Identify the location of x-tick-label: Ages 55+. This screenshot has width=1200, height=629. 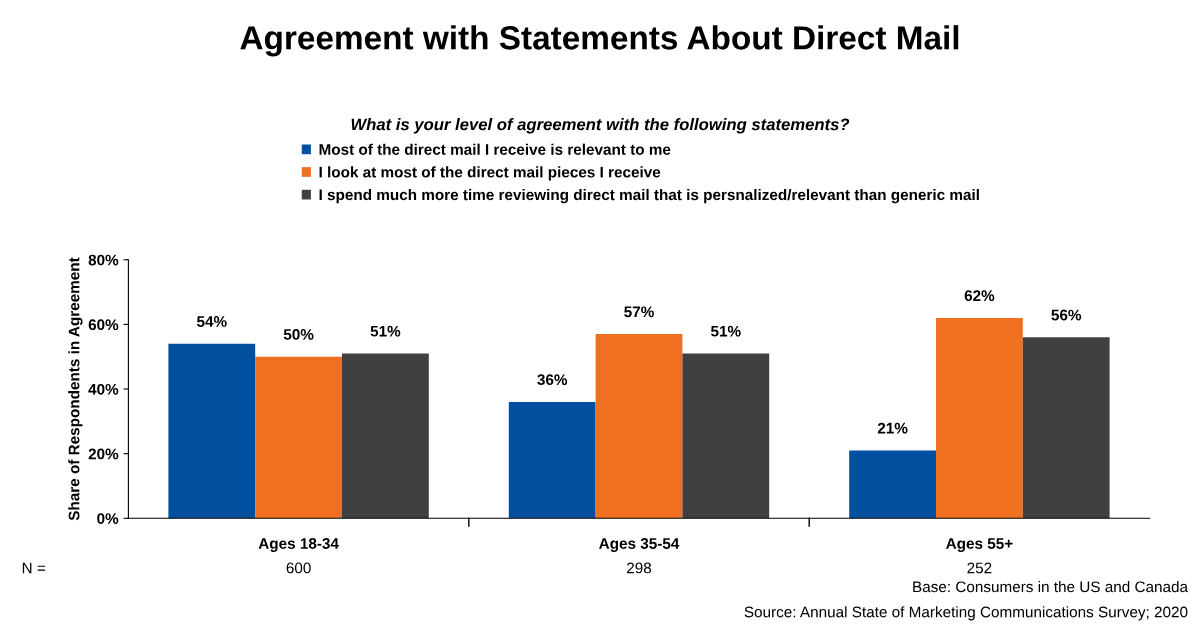
(979, 545).